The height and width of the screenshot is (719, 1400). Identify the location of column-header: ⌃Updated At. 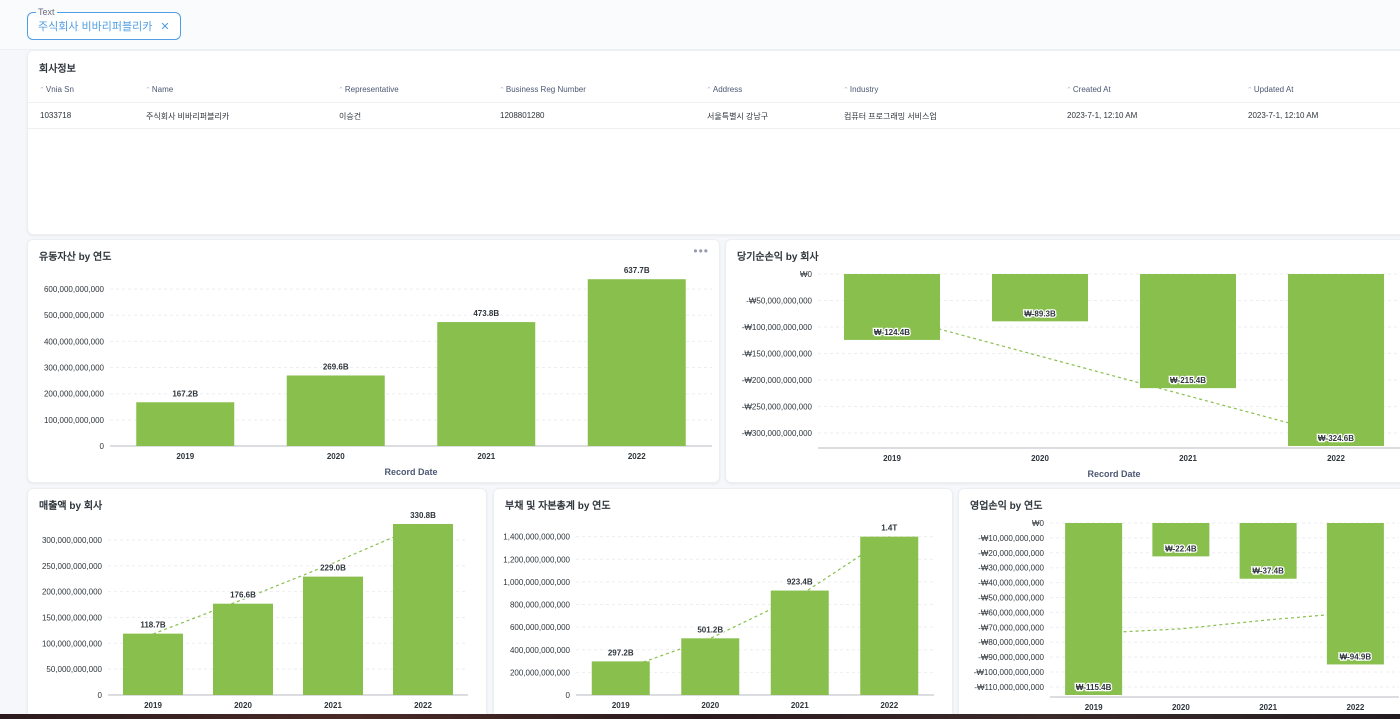
(1270, 89).